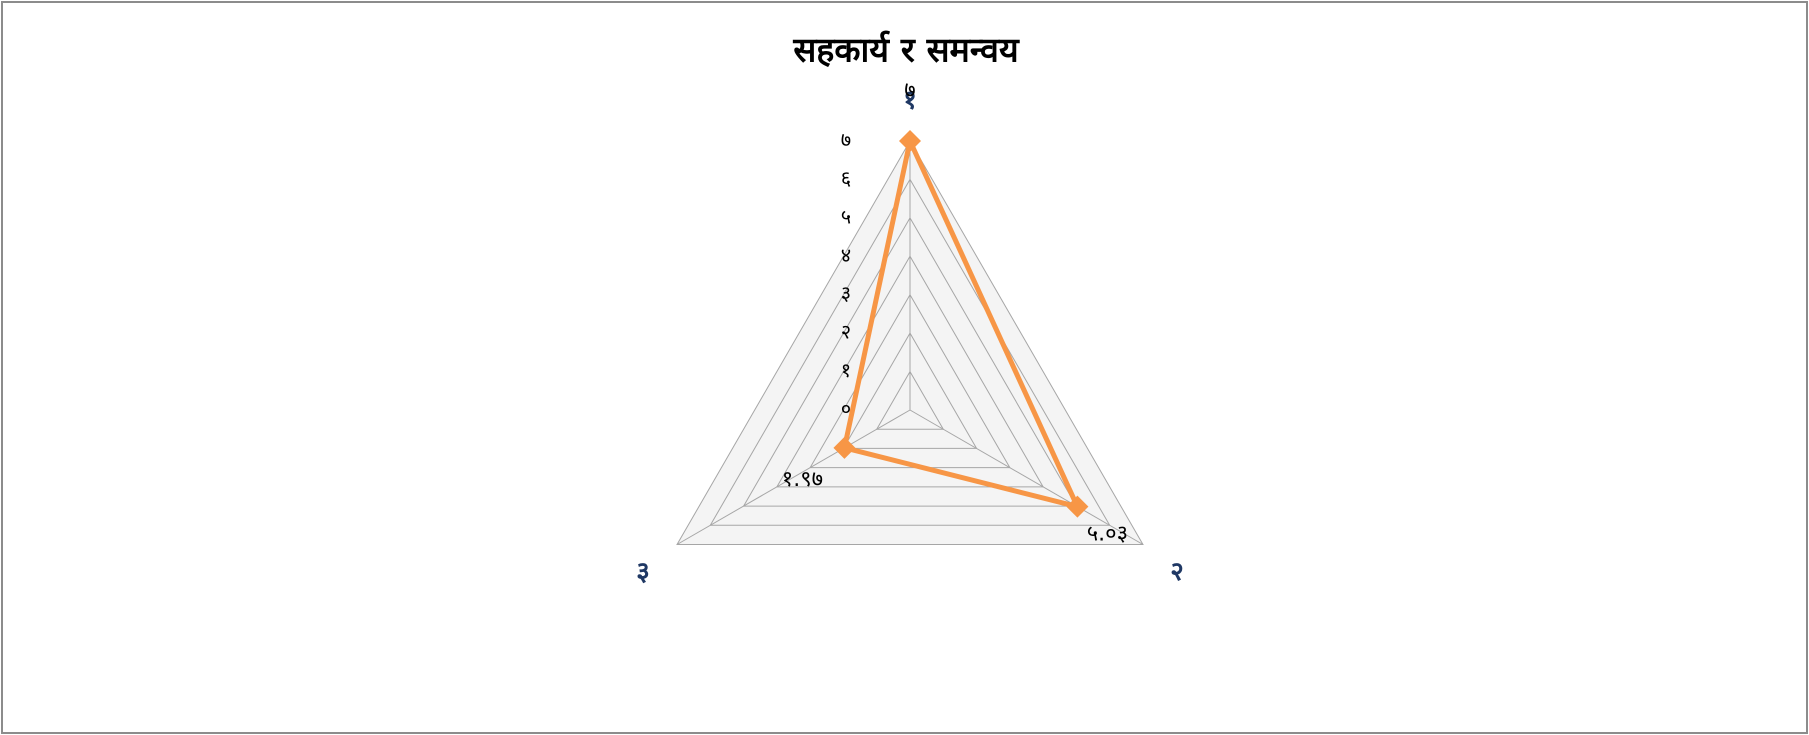 This screenshot has width=1809, height=735. What do you see at coordinates (846, 178) in the screenshot?
I see `tick-label: ६` at bounding box center [846, 178].